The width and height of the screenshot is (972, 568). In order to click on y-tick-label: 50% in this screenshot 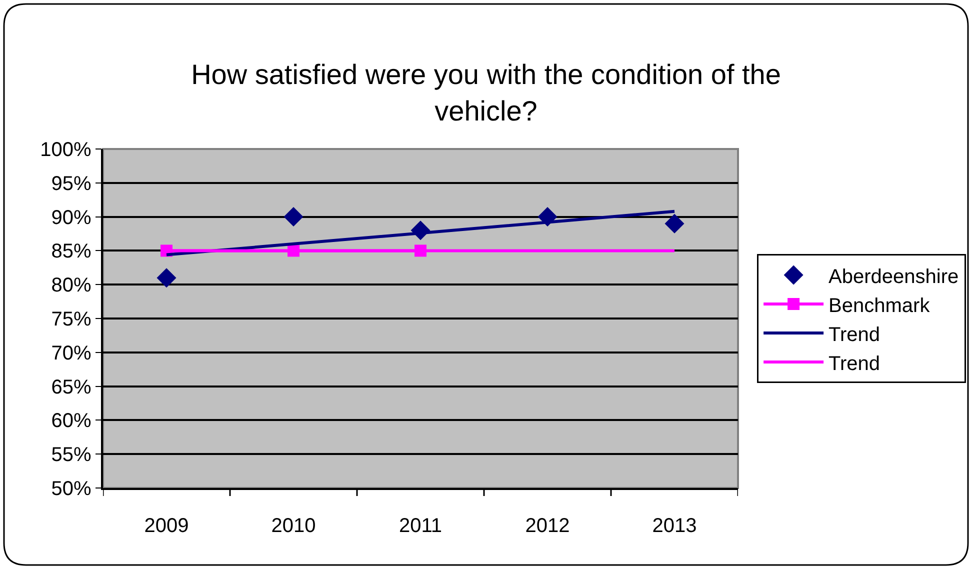, I will do `click(71, 489)`.